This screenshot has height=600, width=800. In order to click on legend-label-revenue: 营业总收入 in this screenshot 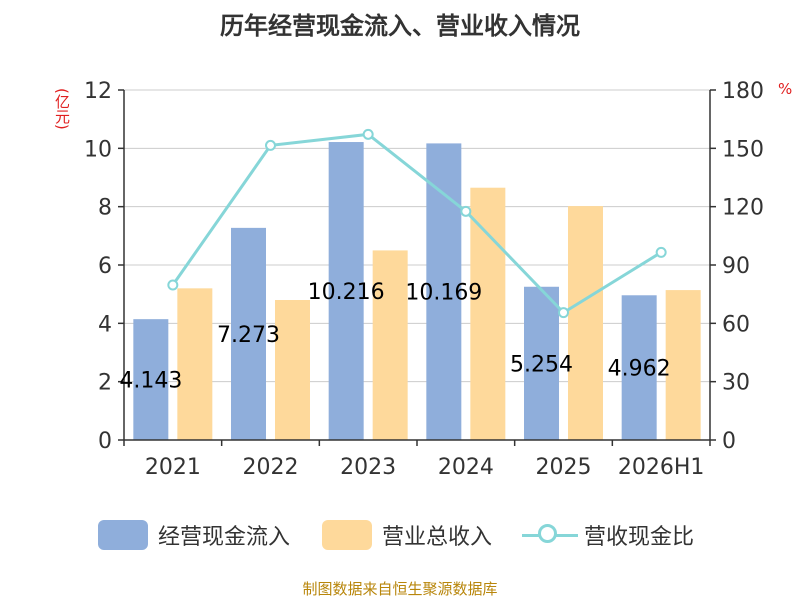, I will do `click(437, 537)`.